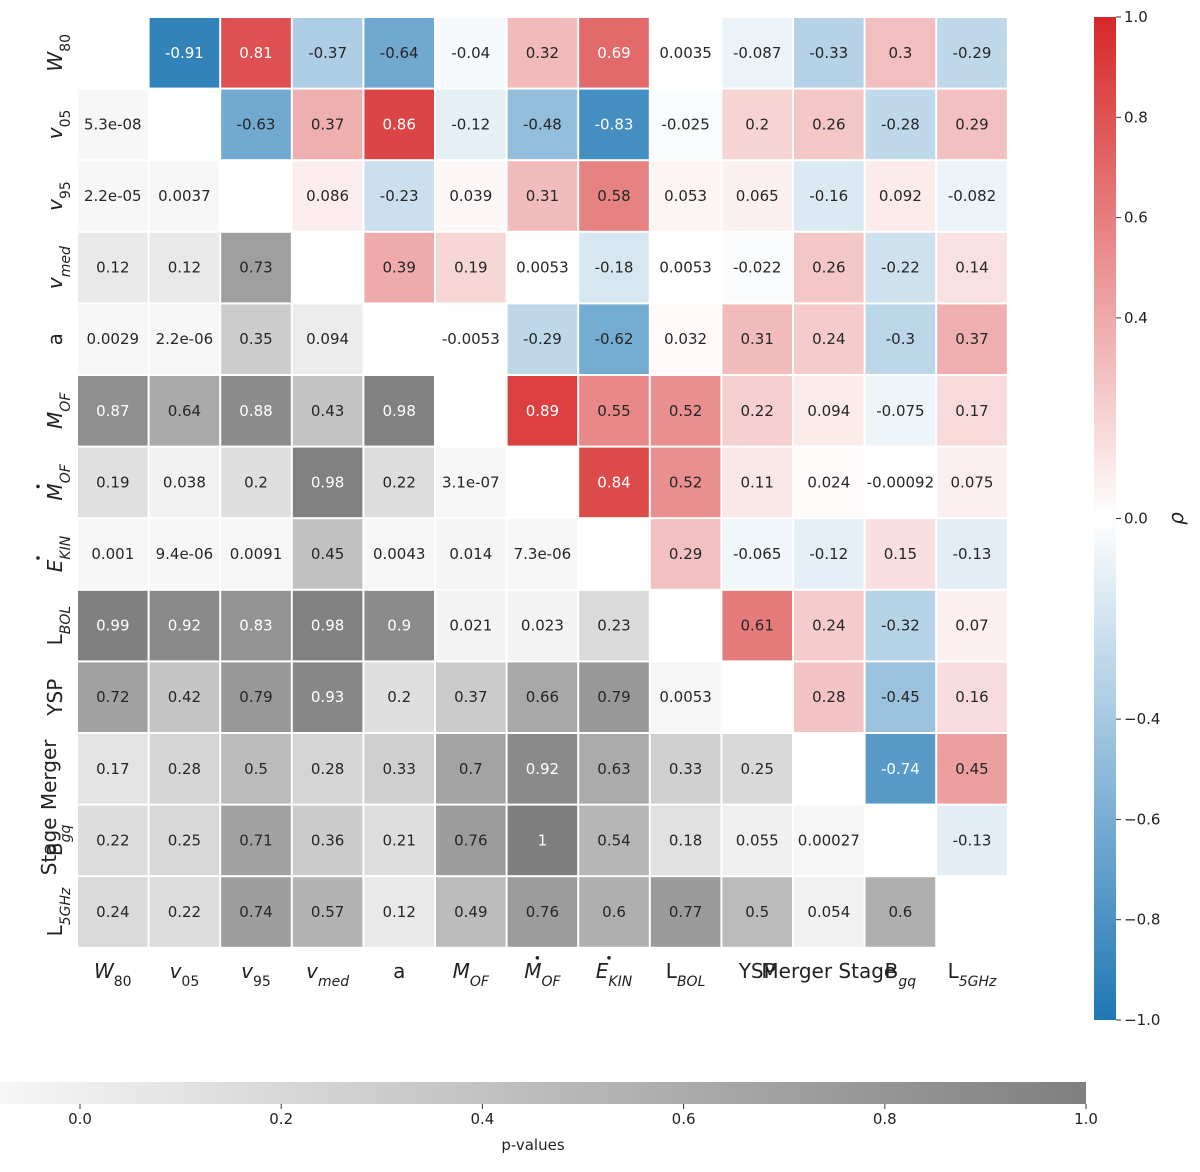  Describe the element at coordinates (256, 482) in the screenshot. I see `p-value-label: 0.2` at that location.